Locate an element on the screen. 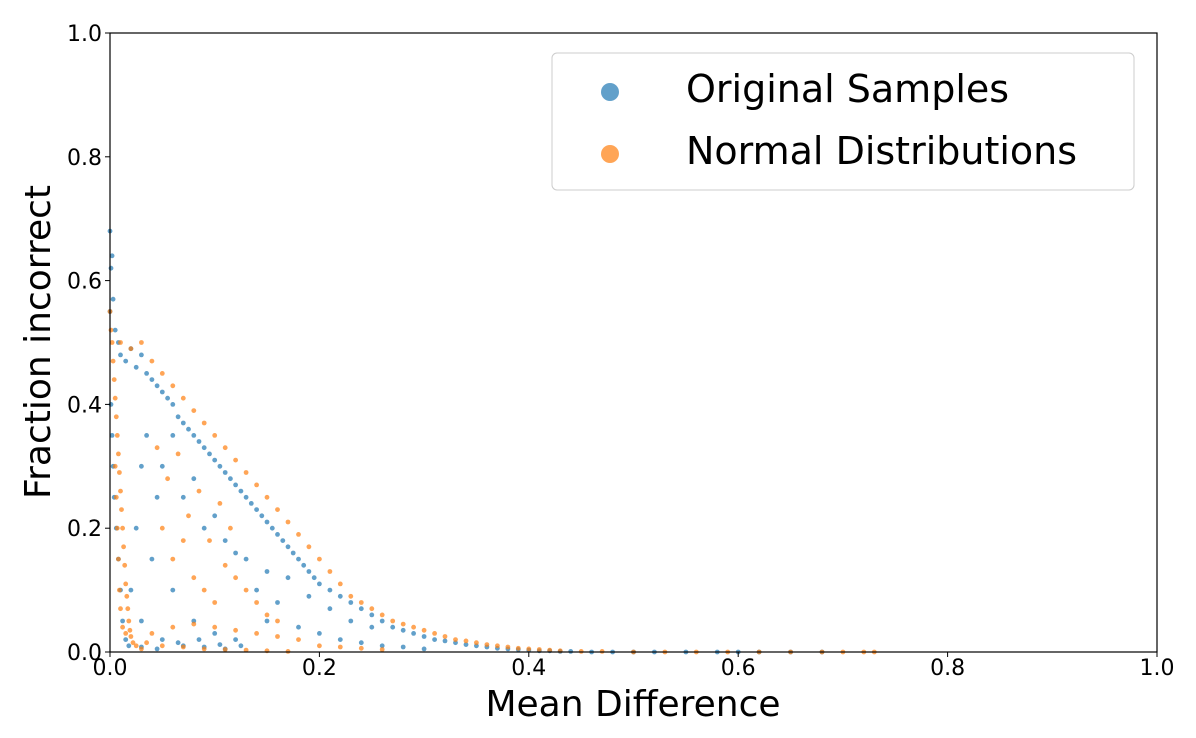  legend-marker-original-samples is located at coordinates (610, 92).